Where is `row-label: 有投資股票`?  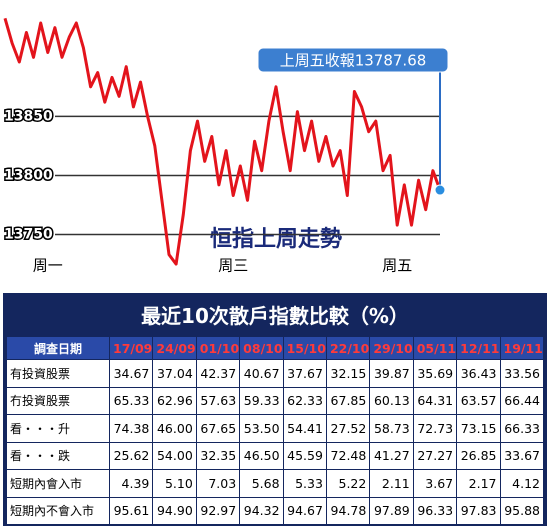 row-label: 有投資股票 is located at coordinates (58, 373).